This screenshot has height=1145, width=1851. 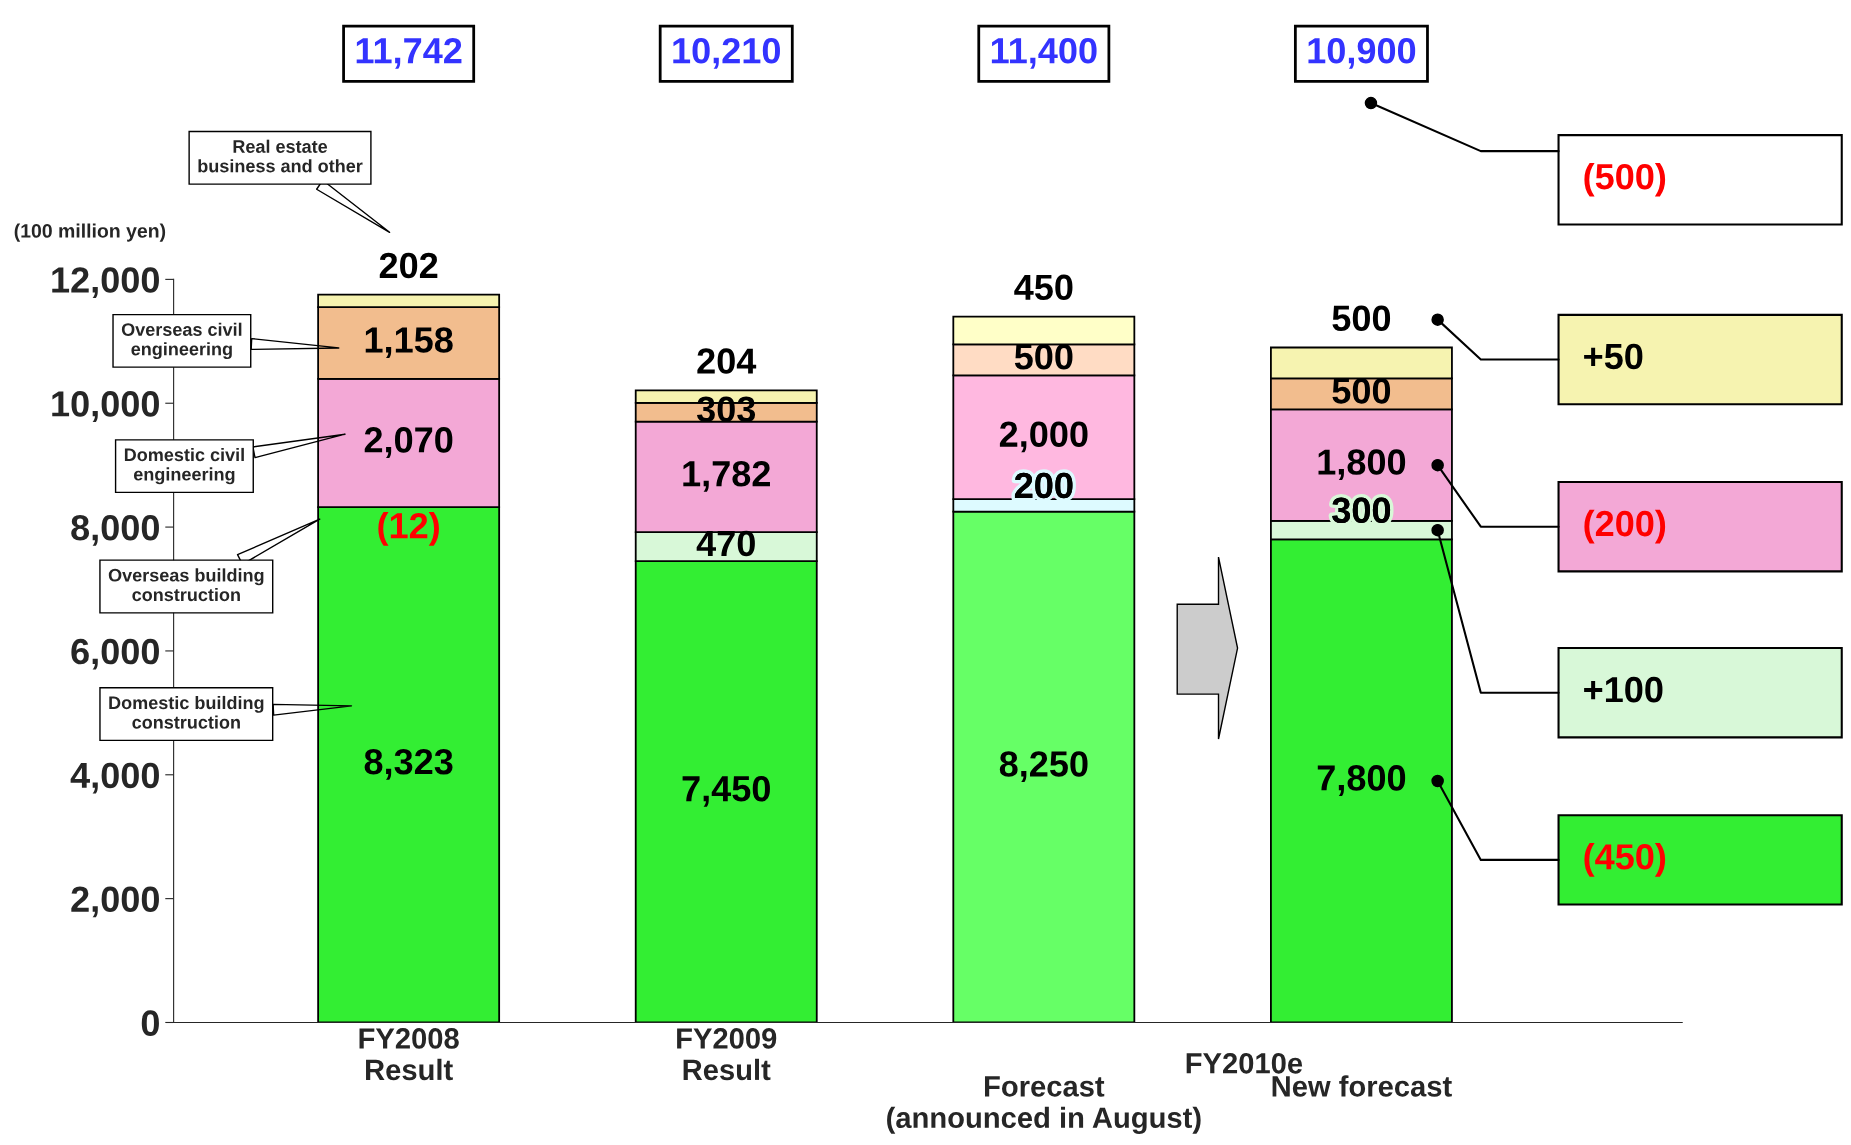 What do you see at coordinates (1043, 766) in the screenshot?
I see `data-label: 8,250` at bounding box center [1043, 766].